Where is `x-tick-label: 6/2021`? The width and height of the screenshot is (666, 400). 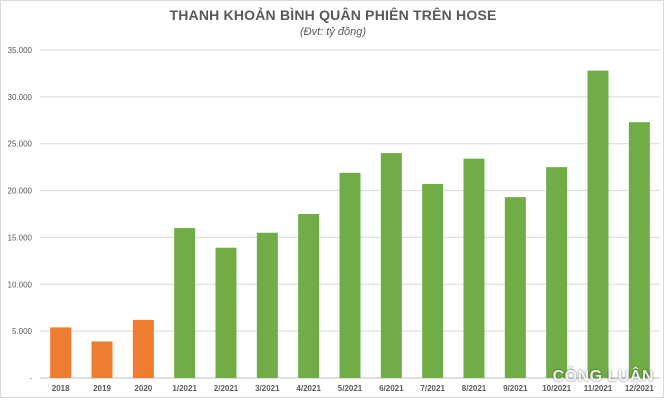
x-tick-label: 6/2021 is located at coordinates (391, 388).